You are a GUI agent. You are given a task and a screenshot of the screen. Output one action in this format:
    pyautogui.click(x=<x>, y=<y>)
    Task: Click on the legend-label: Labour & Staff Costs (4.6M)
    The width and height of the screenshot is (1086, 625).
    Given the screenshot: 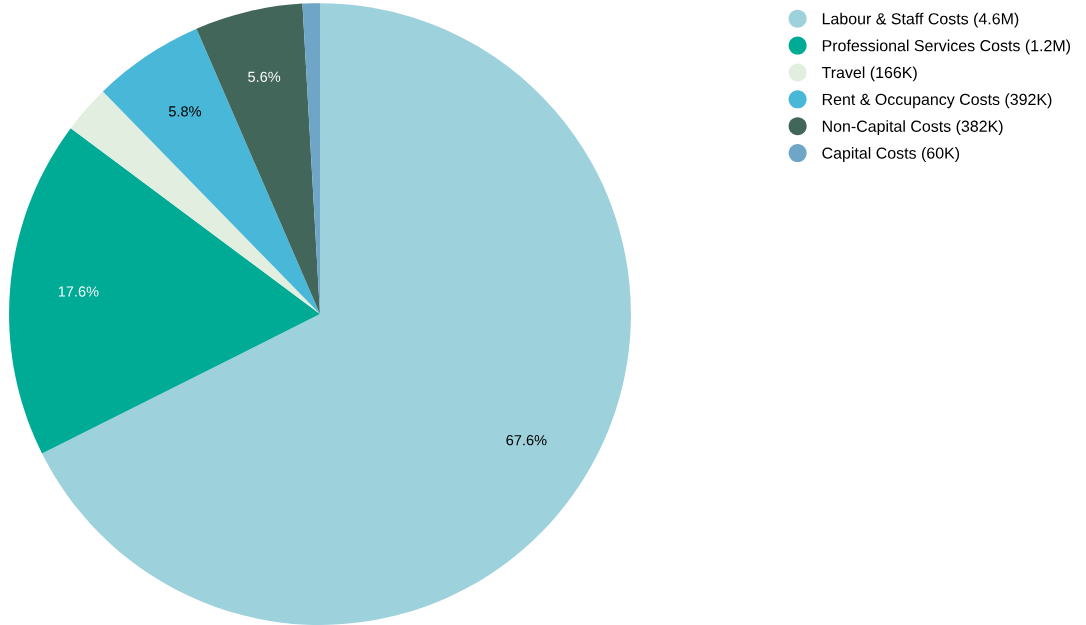 What is the action you would take?
    pyautogui.click(x=920, y=20)
    